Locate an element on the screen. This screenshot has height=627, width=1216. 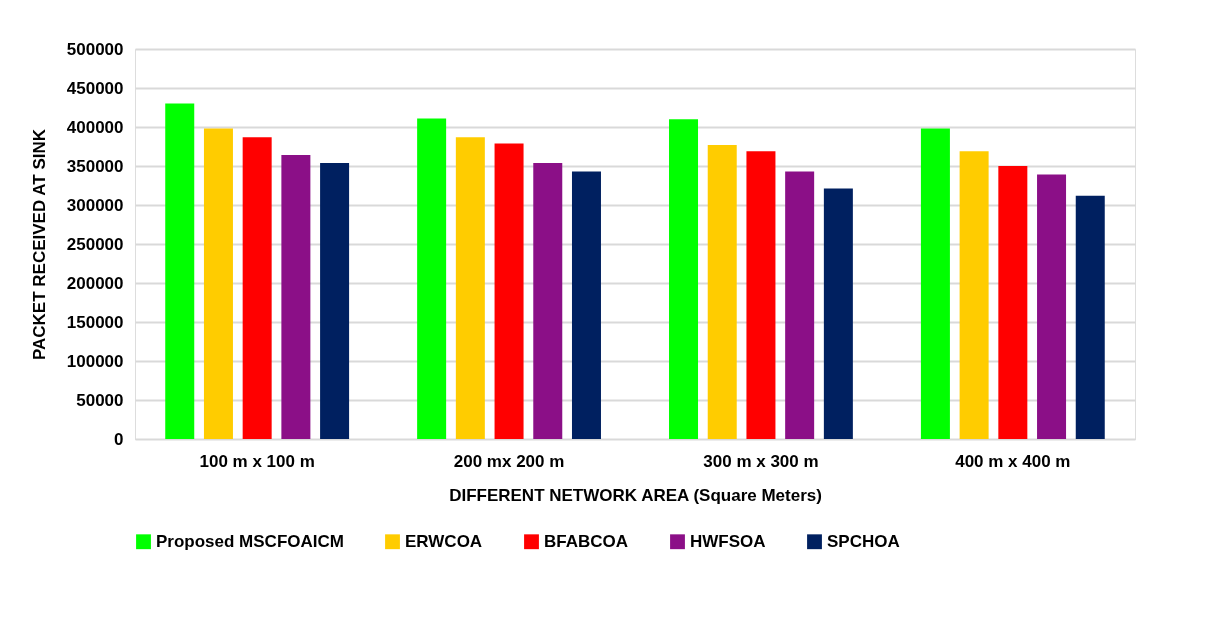
legend-label: SPCHOA is located at coordinates (863, 541).